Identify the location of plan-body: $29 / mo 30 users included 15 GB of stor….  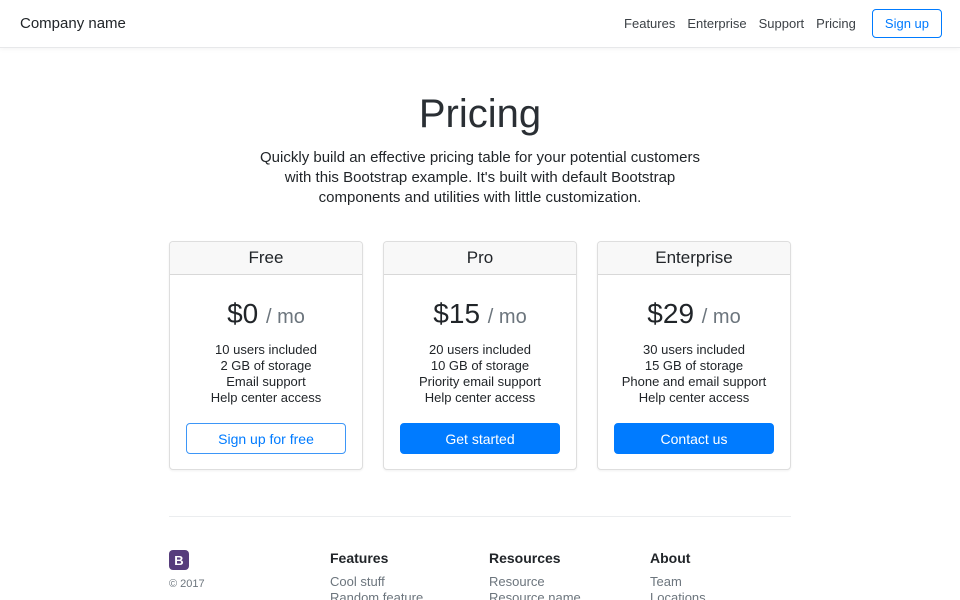
(694, 372).